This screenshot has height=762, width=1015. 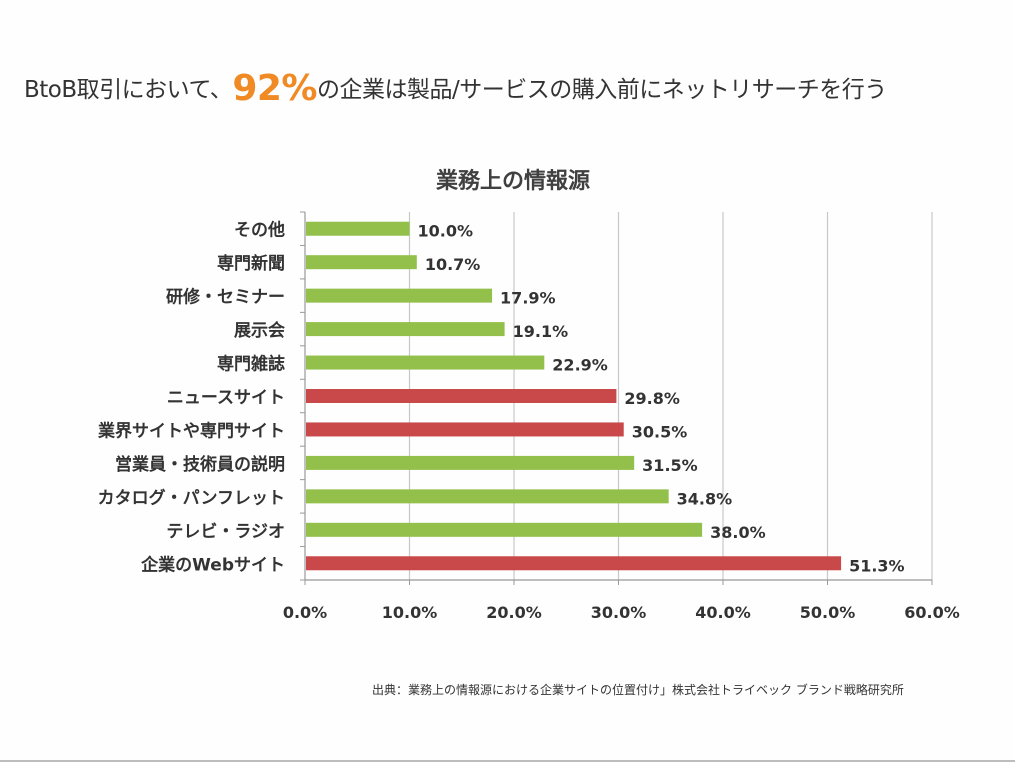 What do you see at coordinates (274, 88) in the screenshot?
I see `headline-highlight: 92%` at bounding box center [274, 88].